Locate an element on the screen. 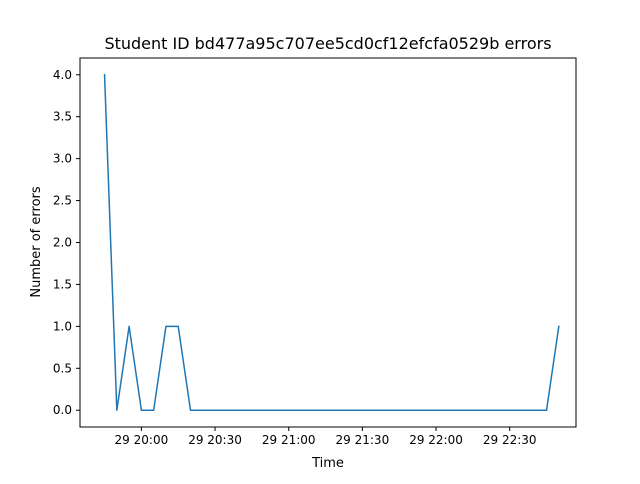 The width and height of the screenshot is (640, 484). x-tick-label: 29 20:30 is located at coordinates (215, 440).